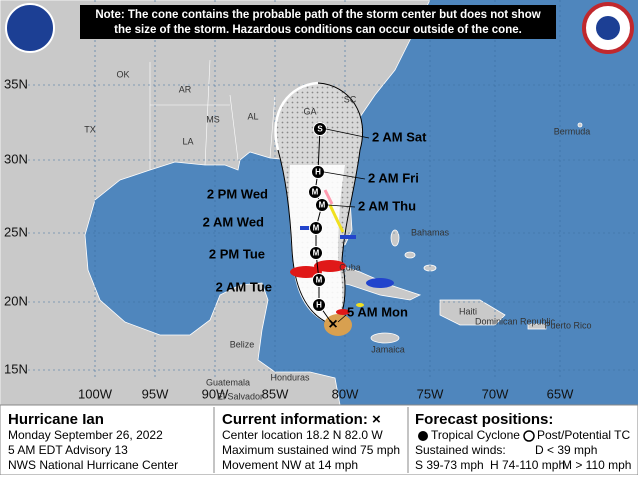 This screenshot has height=480, width=638. I want to click on warnings, so click(342, 262).